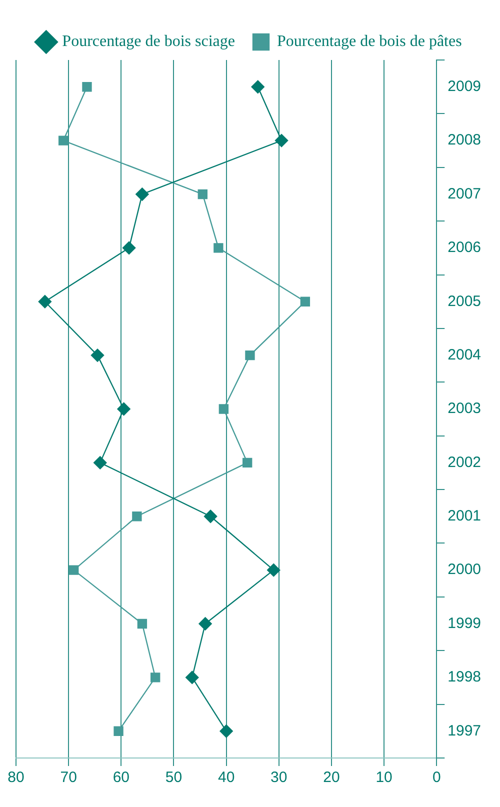 The image size is (500, 807). I want to click on x-tick-label: 0, so click(436, 777).